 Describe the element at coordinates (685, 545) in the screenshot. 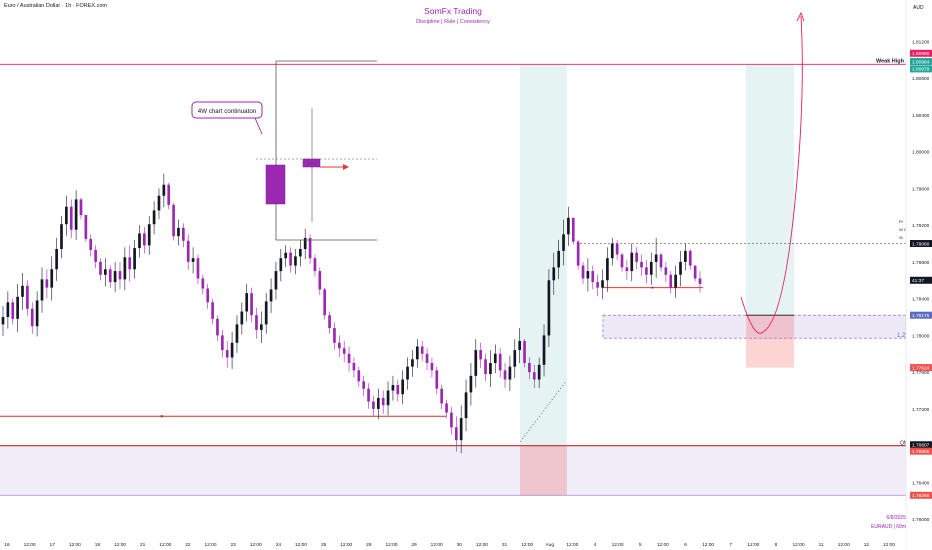

I see `time-tick-label: 6` at that location.